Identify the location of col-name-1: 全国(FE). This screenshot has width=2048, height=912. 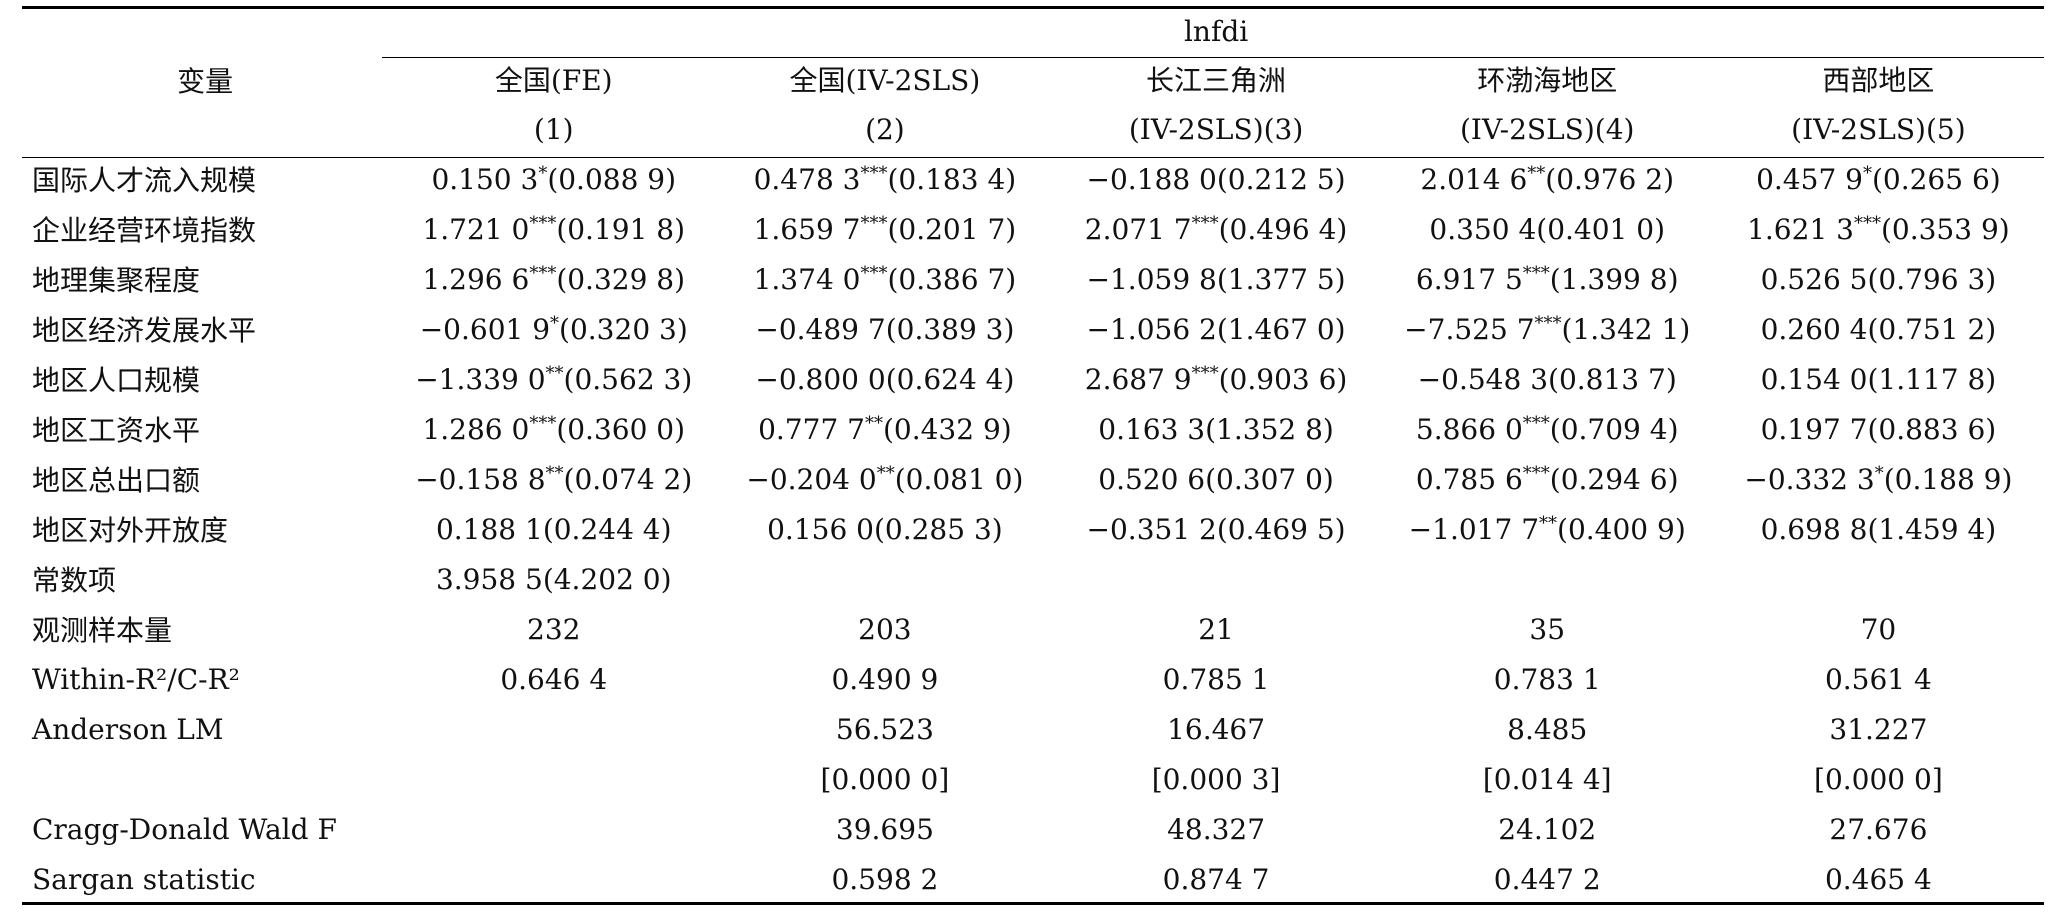
(553, 80).